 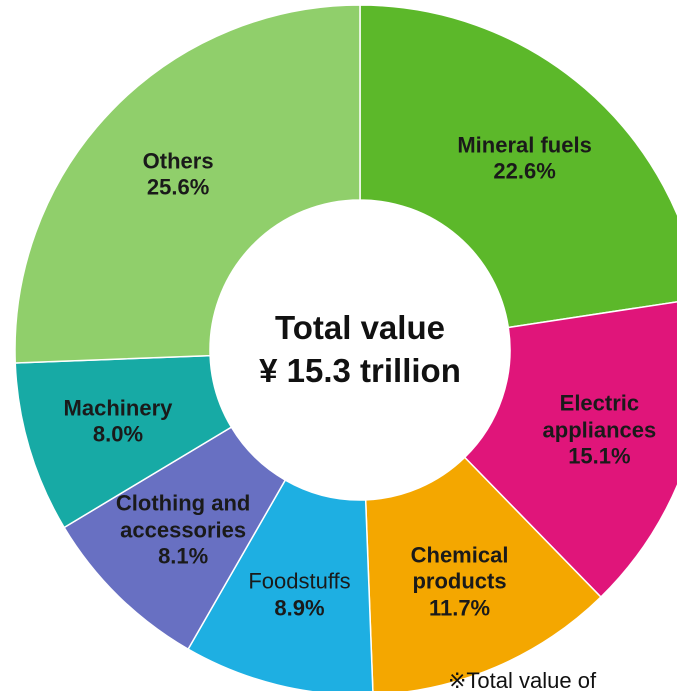 I want to click on category-label: Mineral fuels, so click(x=524, y=145).